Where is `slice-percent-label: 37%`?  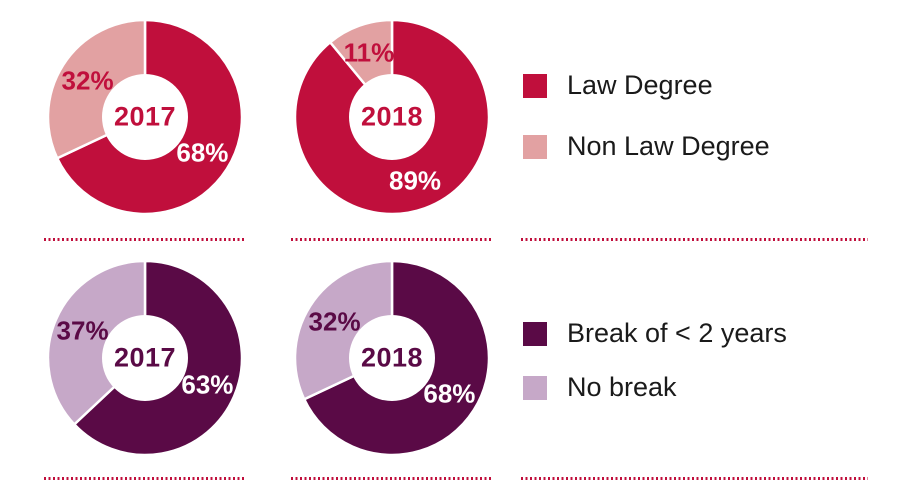
slice-percent-label: 37% is located at coordinates (82, 330).